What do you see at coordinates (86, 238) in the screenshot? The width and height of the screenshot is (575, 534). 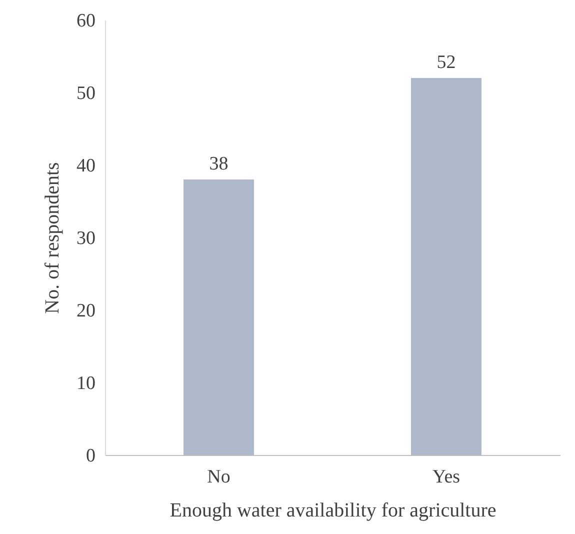 I see `y-tick-label: 30` at bounding box center [86, 238].